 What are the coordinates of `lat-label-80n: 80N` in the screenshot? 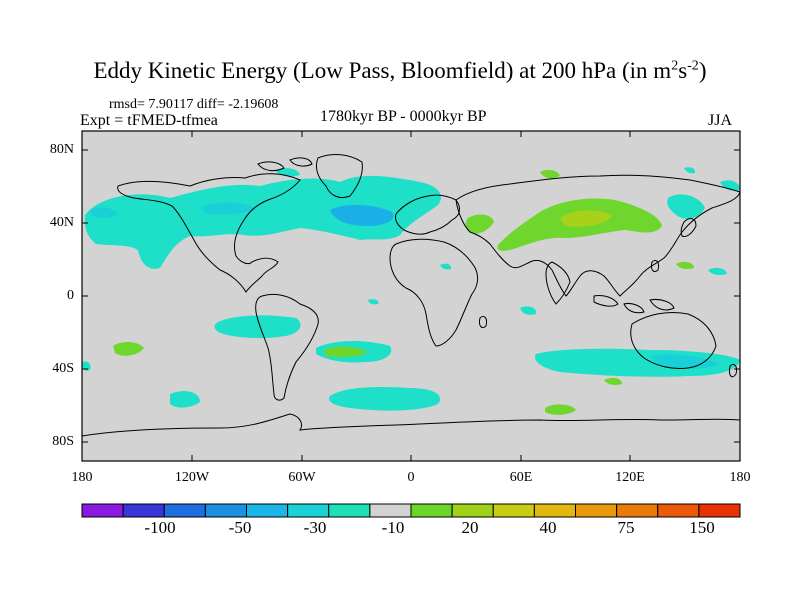 It's located at (61, 149).